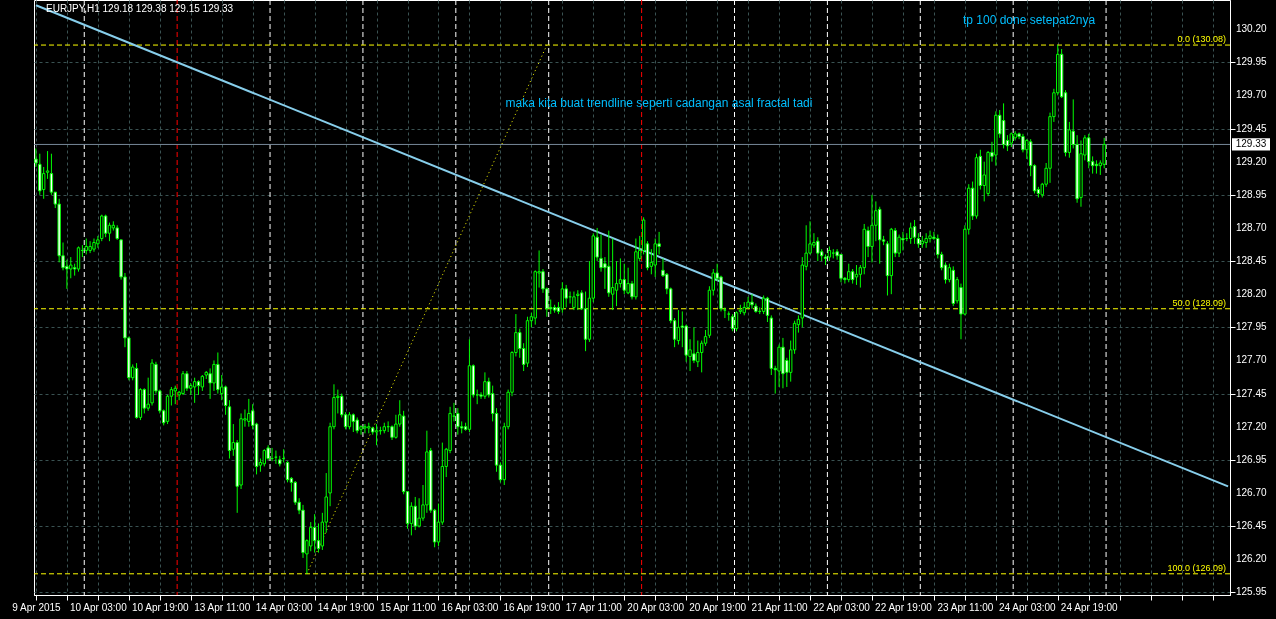 This screenshot has width=1276, height=619. What do you see at coordinates (718, 607) in the screenshot?
I see `x-tick-label: 20 Apr 19:00` at bounding box center [718, 607].